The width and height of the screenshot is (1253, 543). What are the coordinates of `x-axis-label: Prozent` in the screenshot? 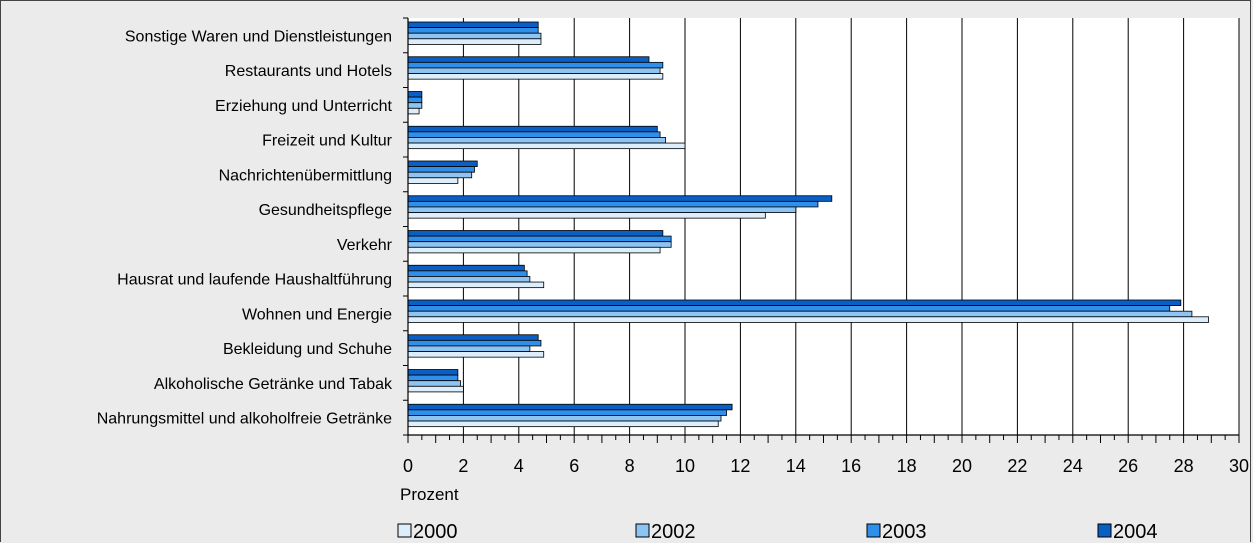 It's located at (429, 494).